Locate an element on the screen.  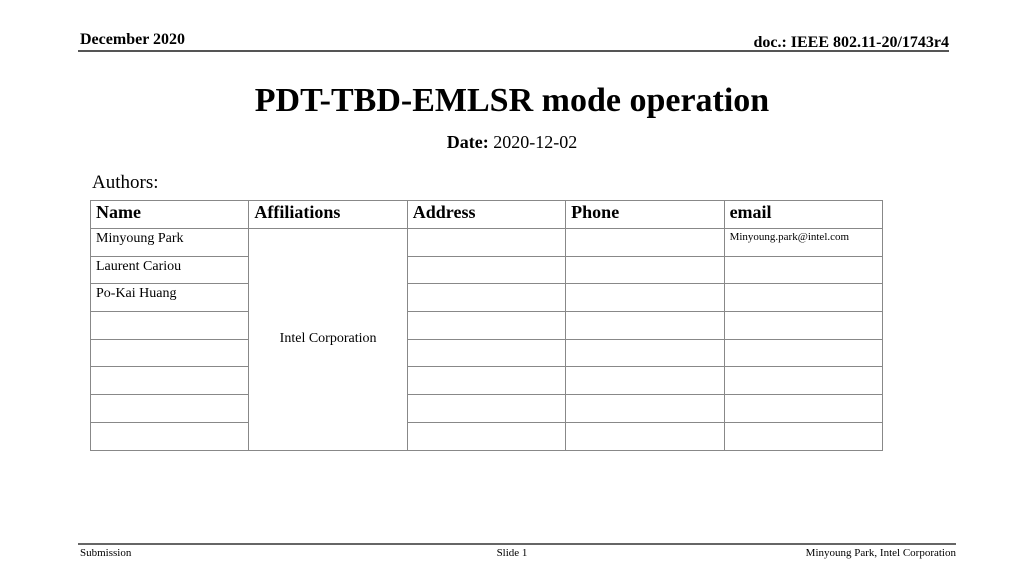
slide-title: PDT-TBD-EMLSR mode operation is located at coordinates (512, 100).